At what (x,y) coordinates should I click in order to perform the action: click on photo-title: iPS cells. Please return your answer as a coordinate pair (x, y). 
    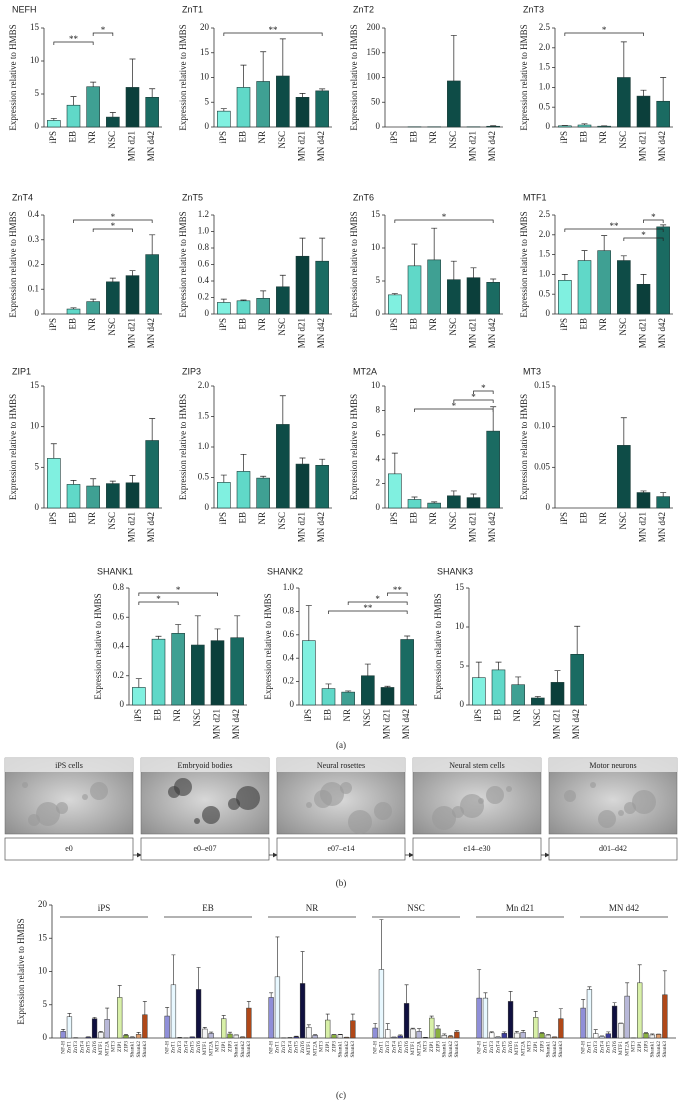
    Looking at the image, I should click on (69, 765).